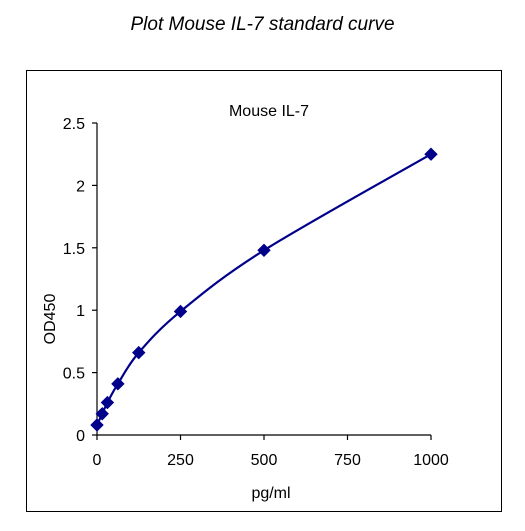 The height and width of the screenshot is (531, 525). Describe the element at coordinates (80, 186) in the screenshot. I see `y-tick-label: 2` at that location.